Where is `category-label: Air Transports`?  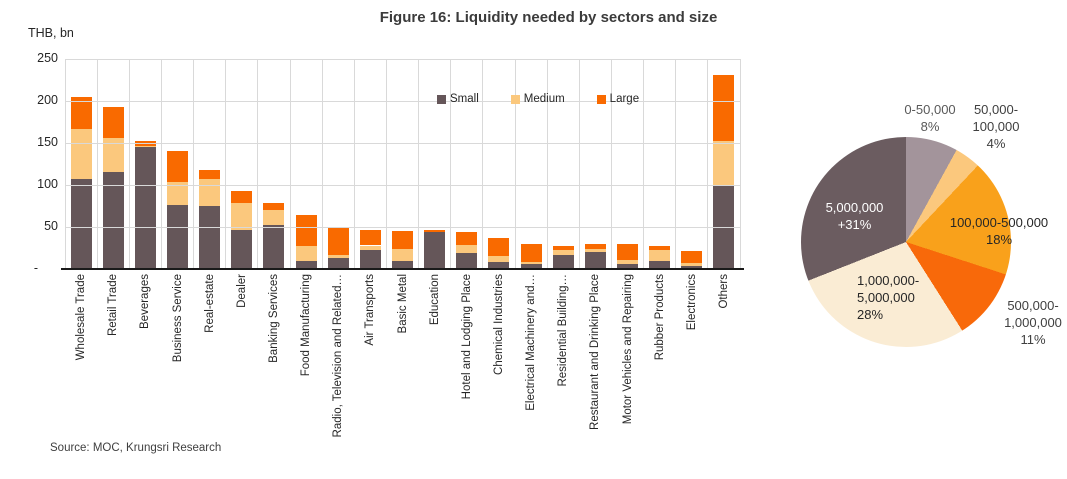 category-label: Air Transports is located at coordinates (370, 310).